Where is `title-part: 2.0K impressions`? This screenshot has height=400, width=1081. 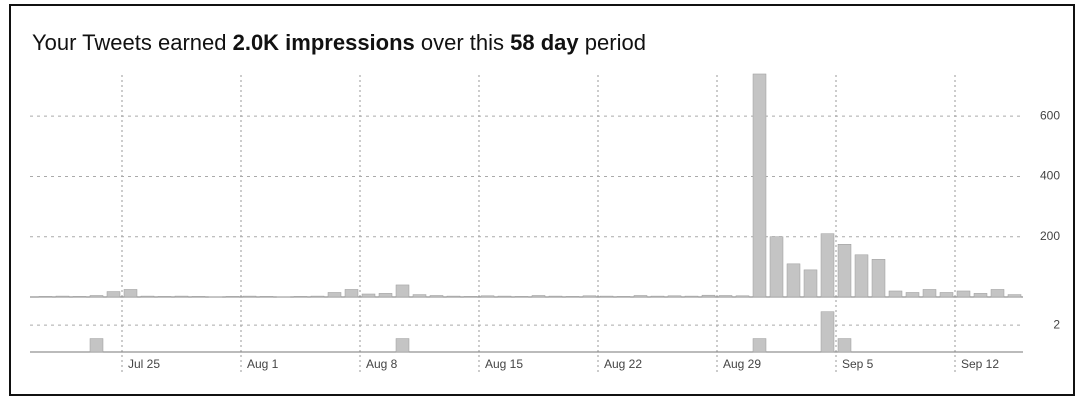
title-part: 2.0K impressions is located at coordinates (324, 42).